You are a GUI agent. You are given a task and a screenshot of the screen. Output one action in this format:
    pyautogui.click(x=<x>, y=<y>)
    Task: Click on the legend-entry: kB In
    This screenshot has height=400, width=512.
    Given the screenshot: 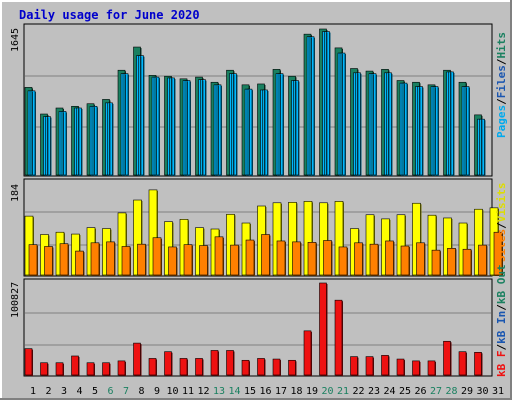 What is the action you would take?
    pyautogui.click(x=501, y=327)
    